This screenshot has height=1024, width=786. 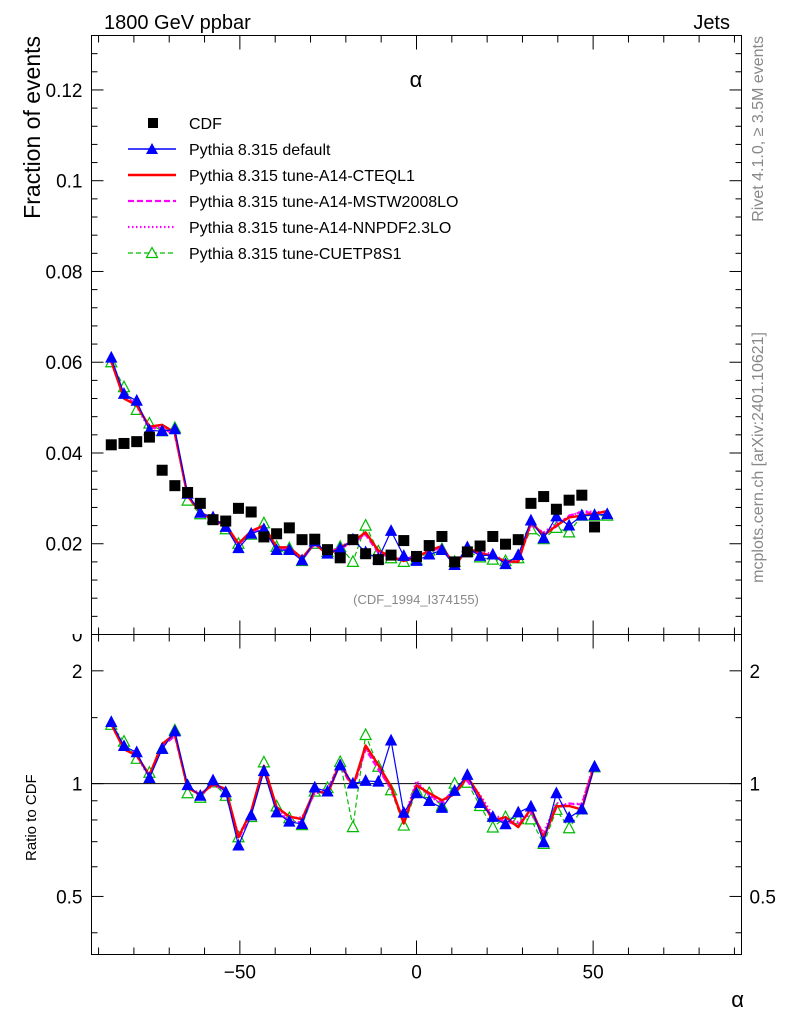 What do you see at coordinates (64, 363) in the screenshot?
I see `main-ytick-label: 0.06` at bounding box center [64, 363].